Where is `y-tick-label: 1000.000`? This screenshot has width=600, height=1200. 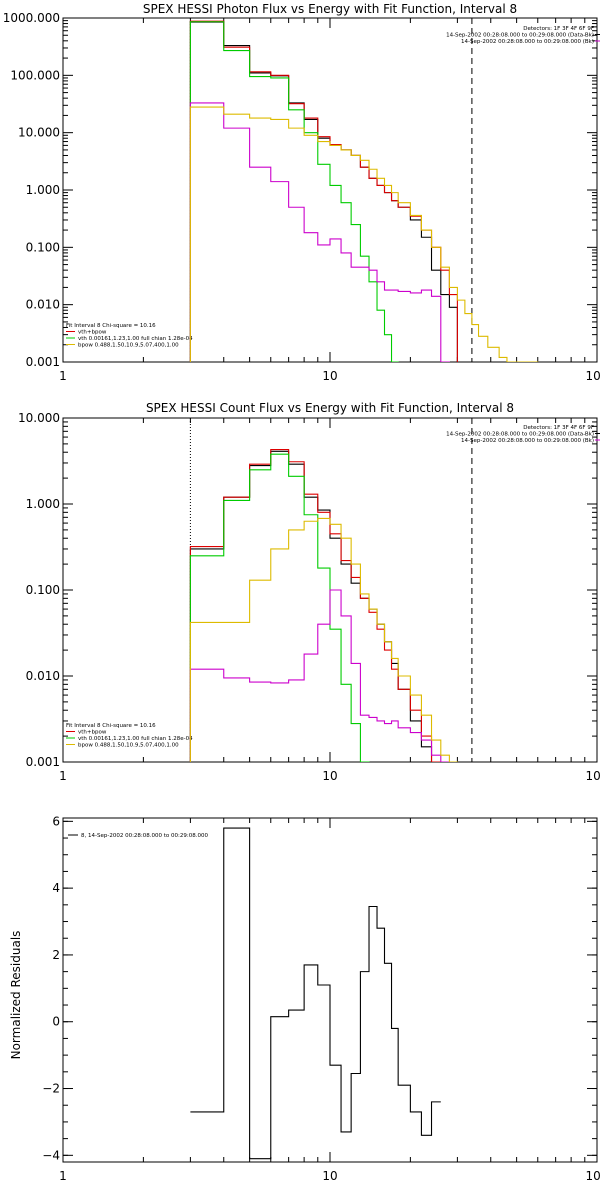 y-tick-label: 1000.000 is located at coordinates (31, 18).